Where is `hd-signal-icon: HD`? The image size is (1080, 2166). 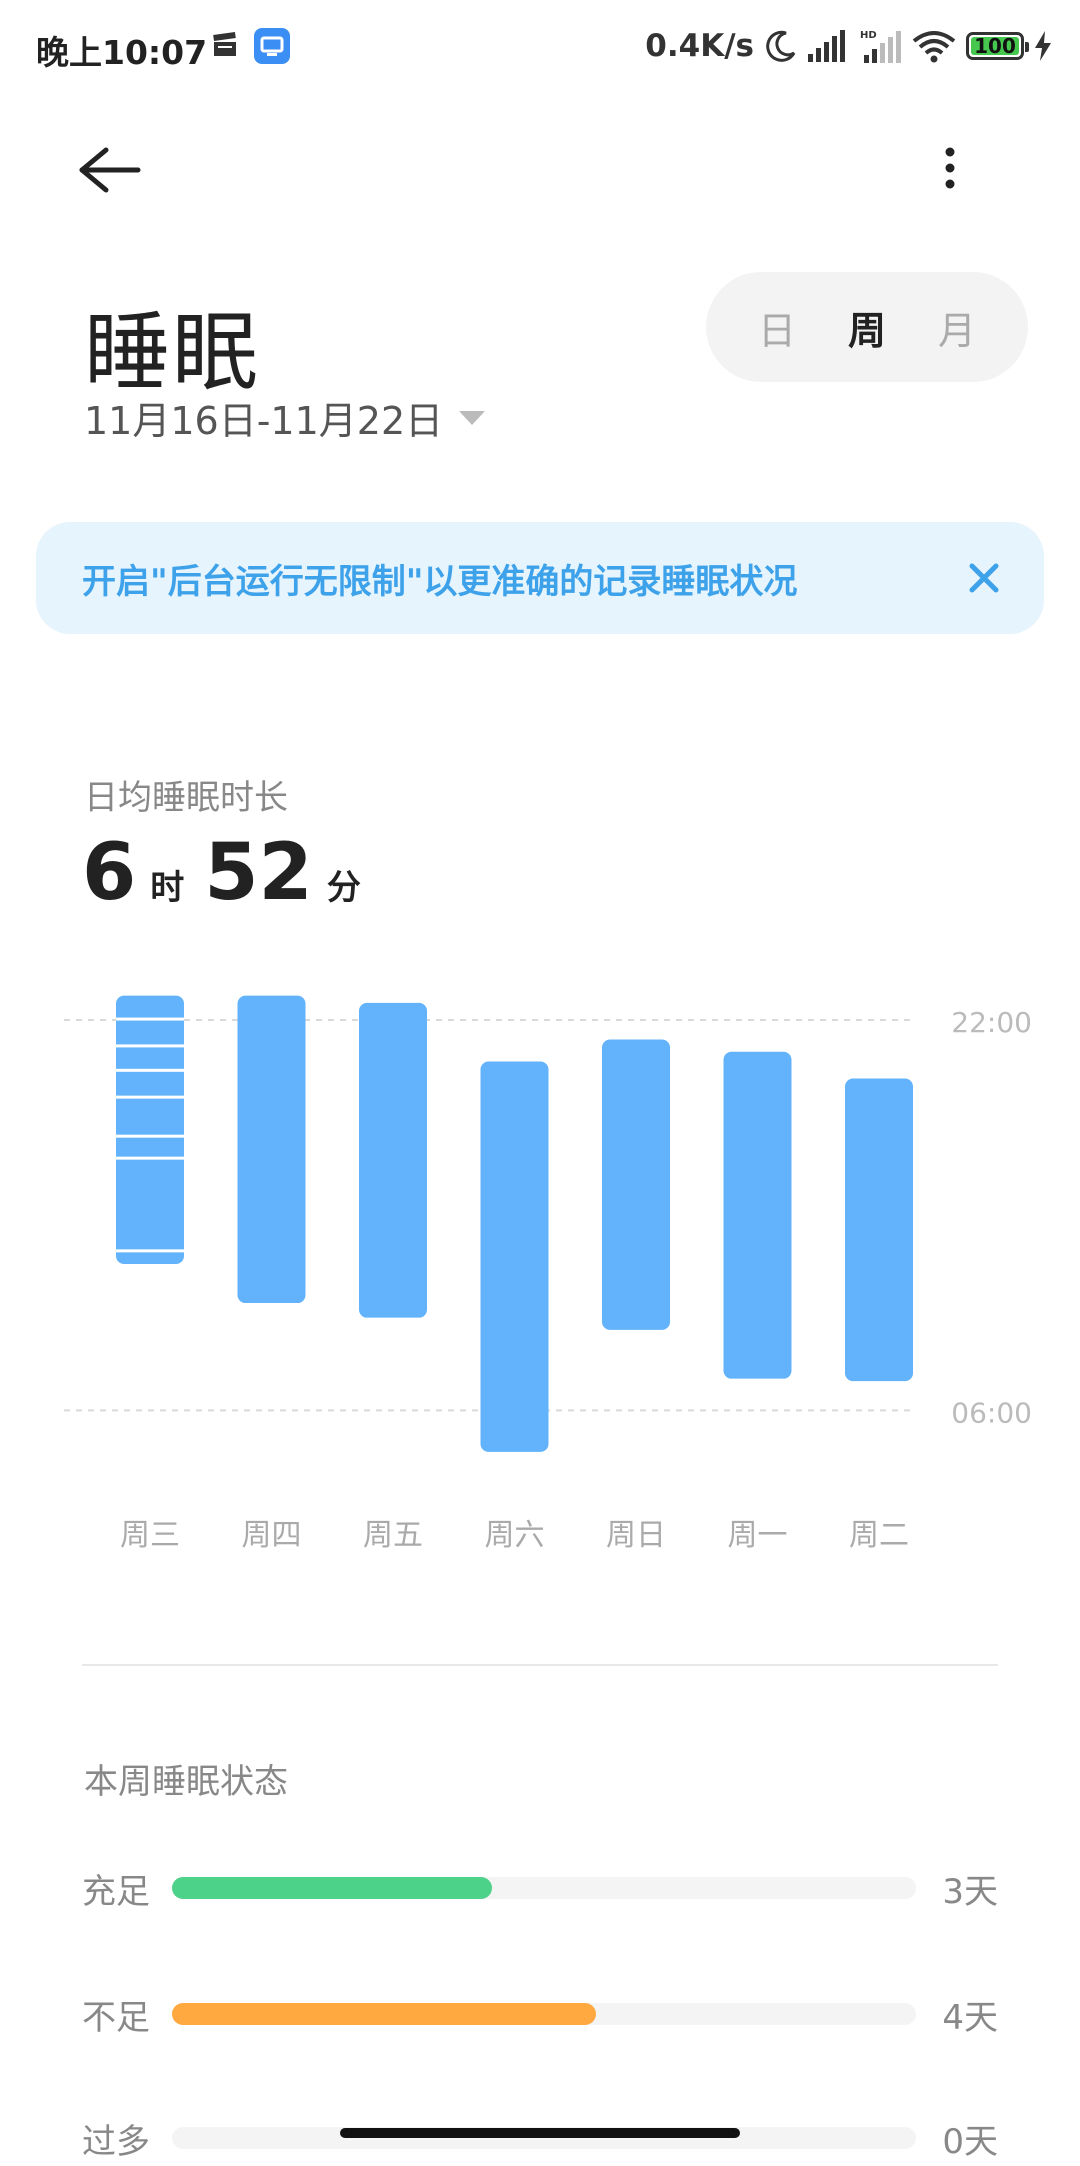
hd-signal-icon: HD is located at coordinates (880, 46).